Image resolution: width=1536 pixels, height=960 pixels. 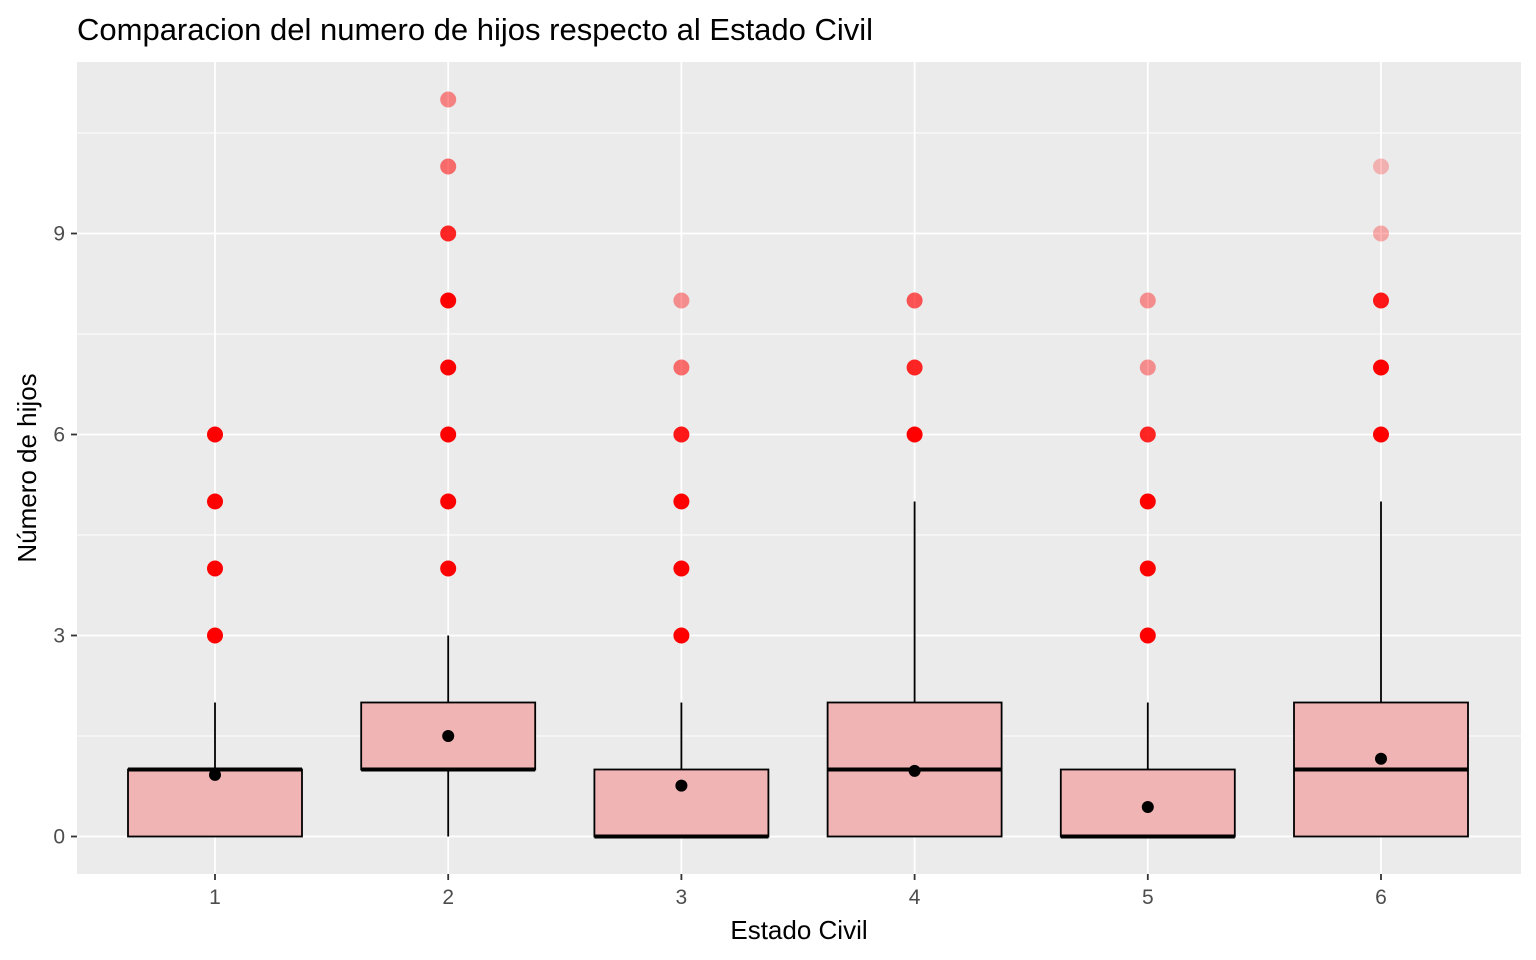 I want to click on x-tick-label: 1, so click(x=215, y=897).